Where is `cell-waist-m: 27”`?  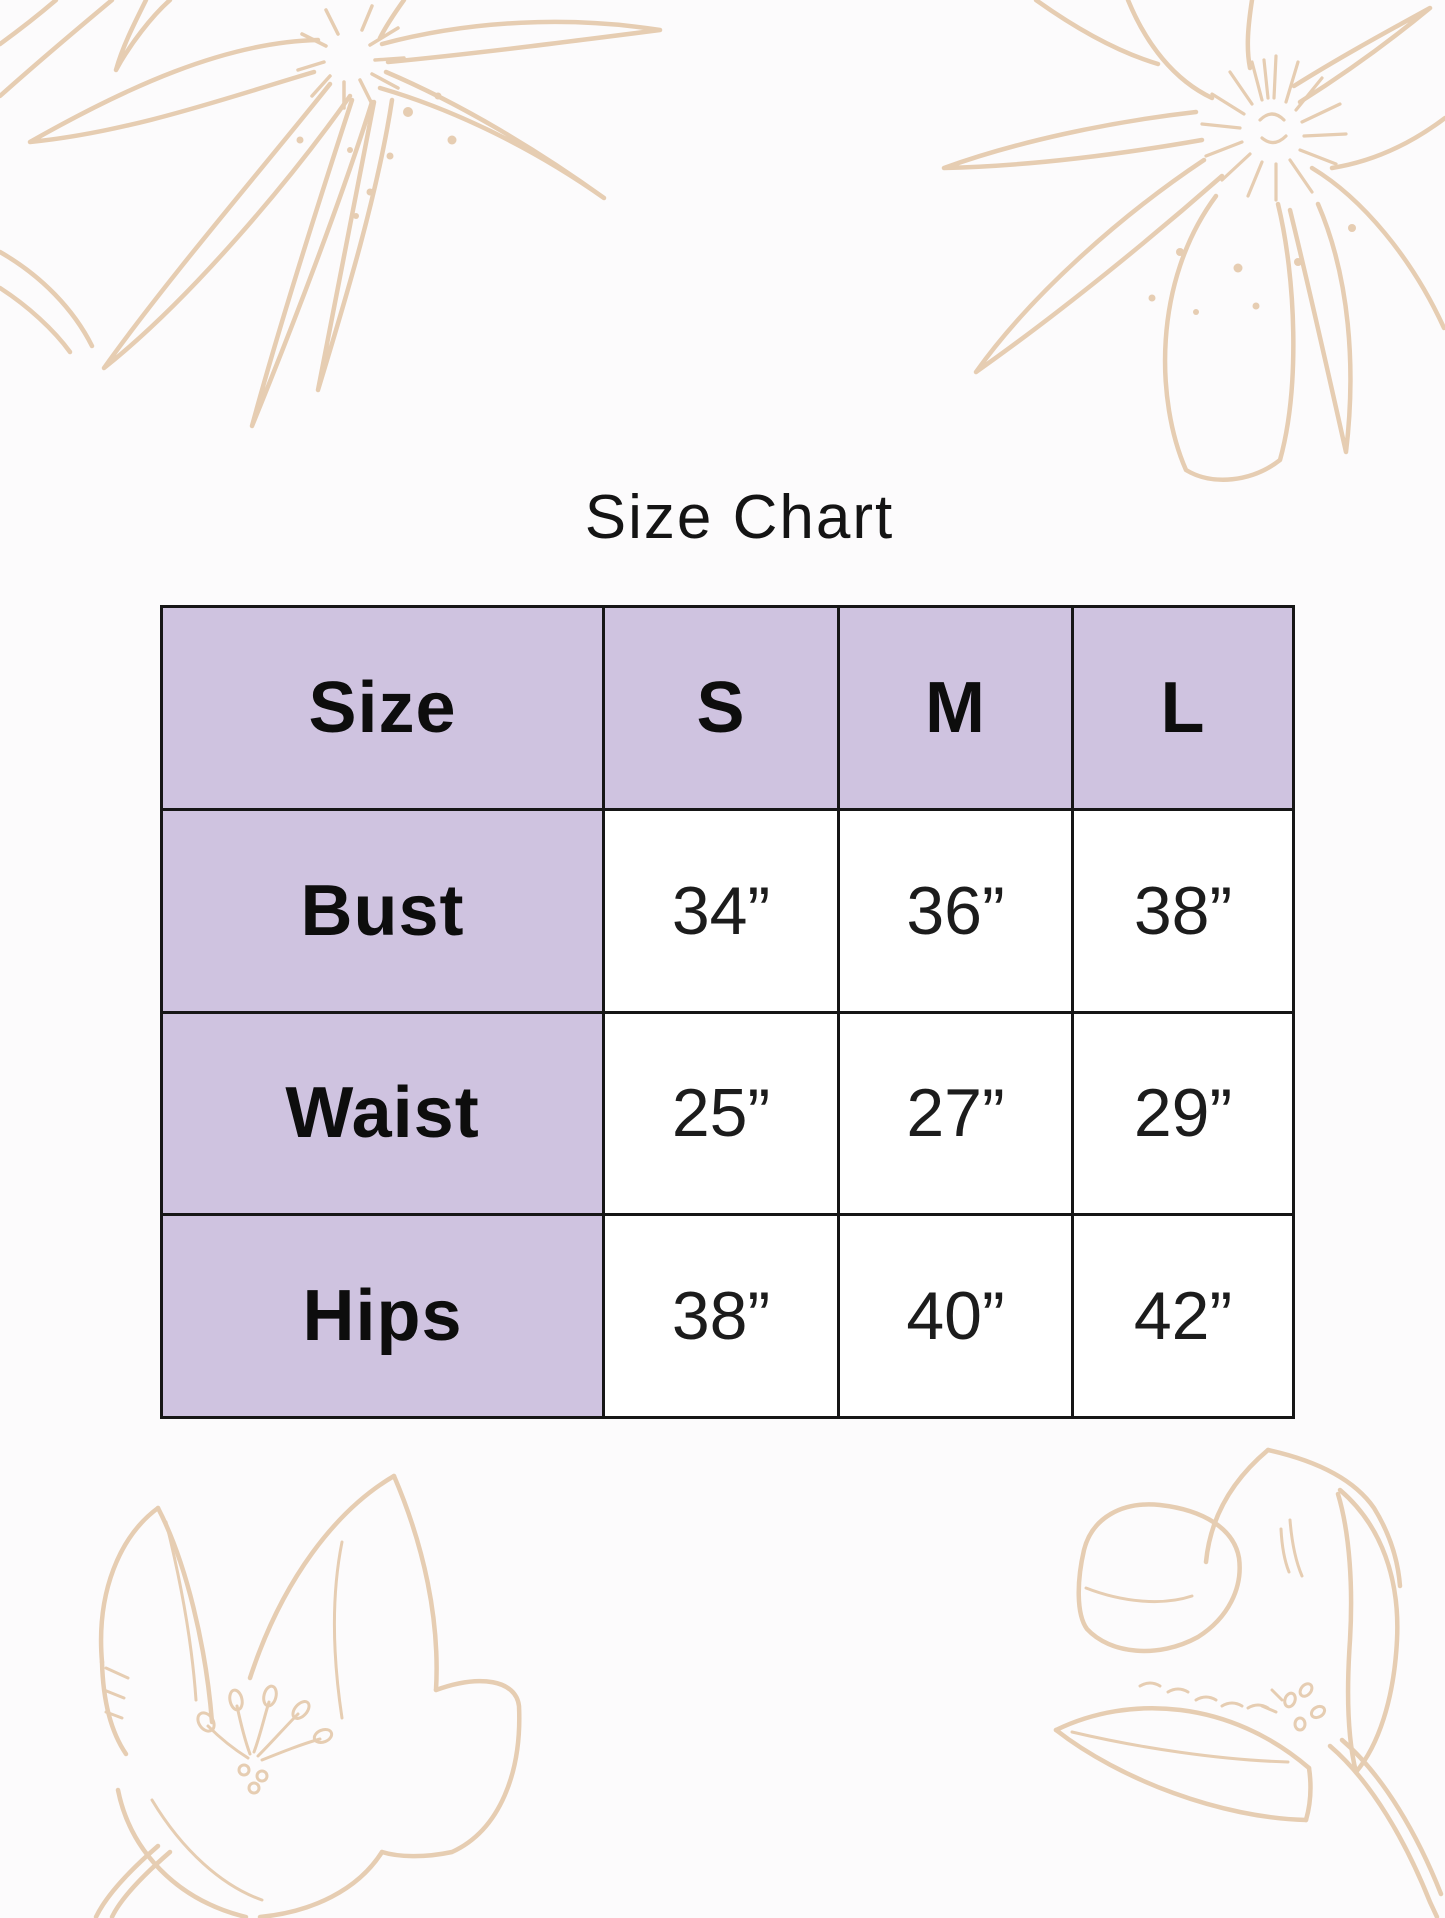 cell-waist-m: 27” is located at coordinates (955, 1113).